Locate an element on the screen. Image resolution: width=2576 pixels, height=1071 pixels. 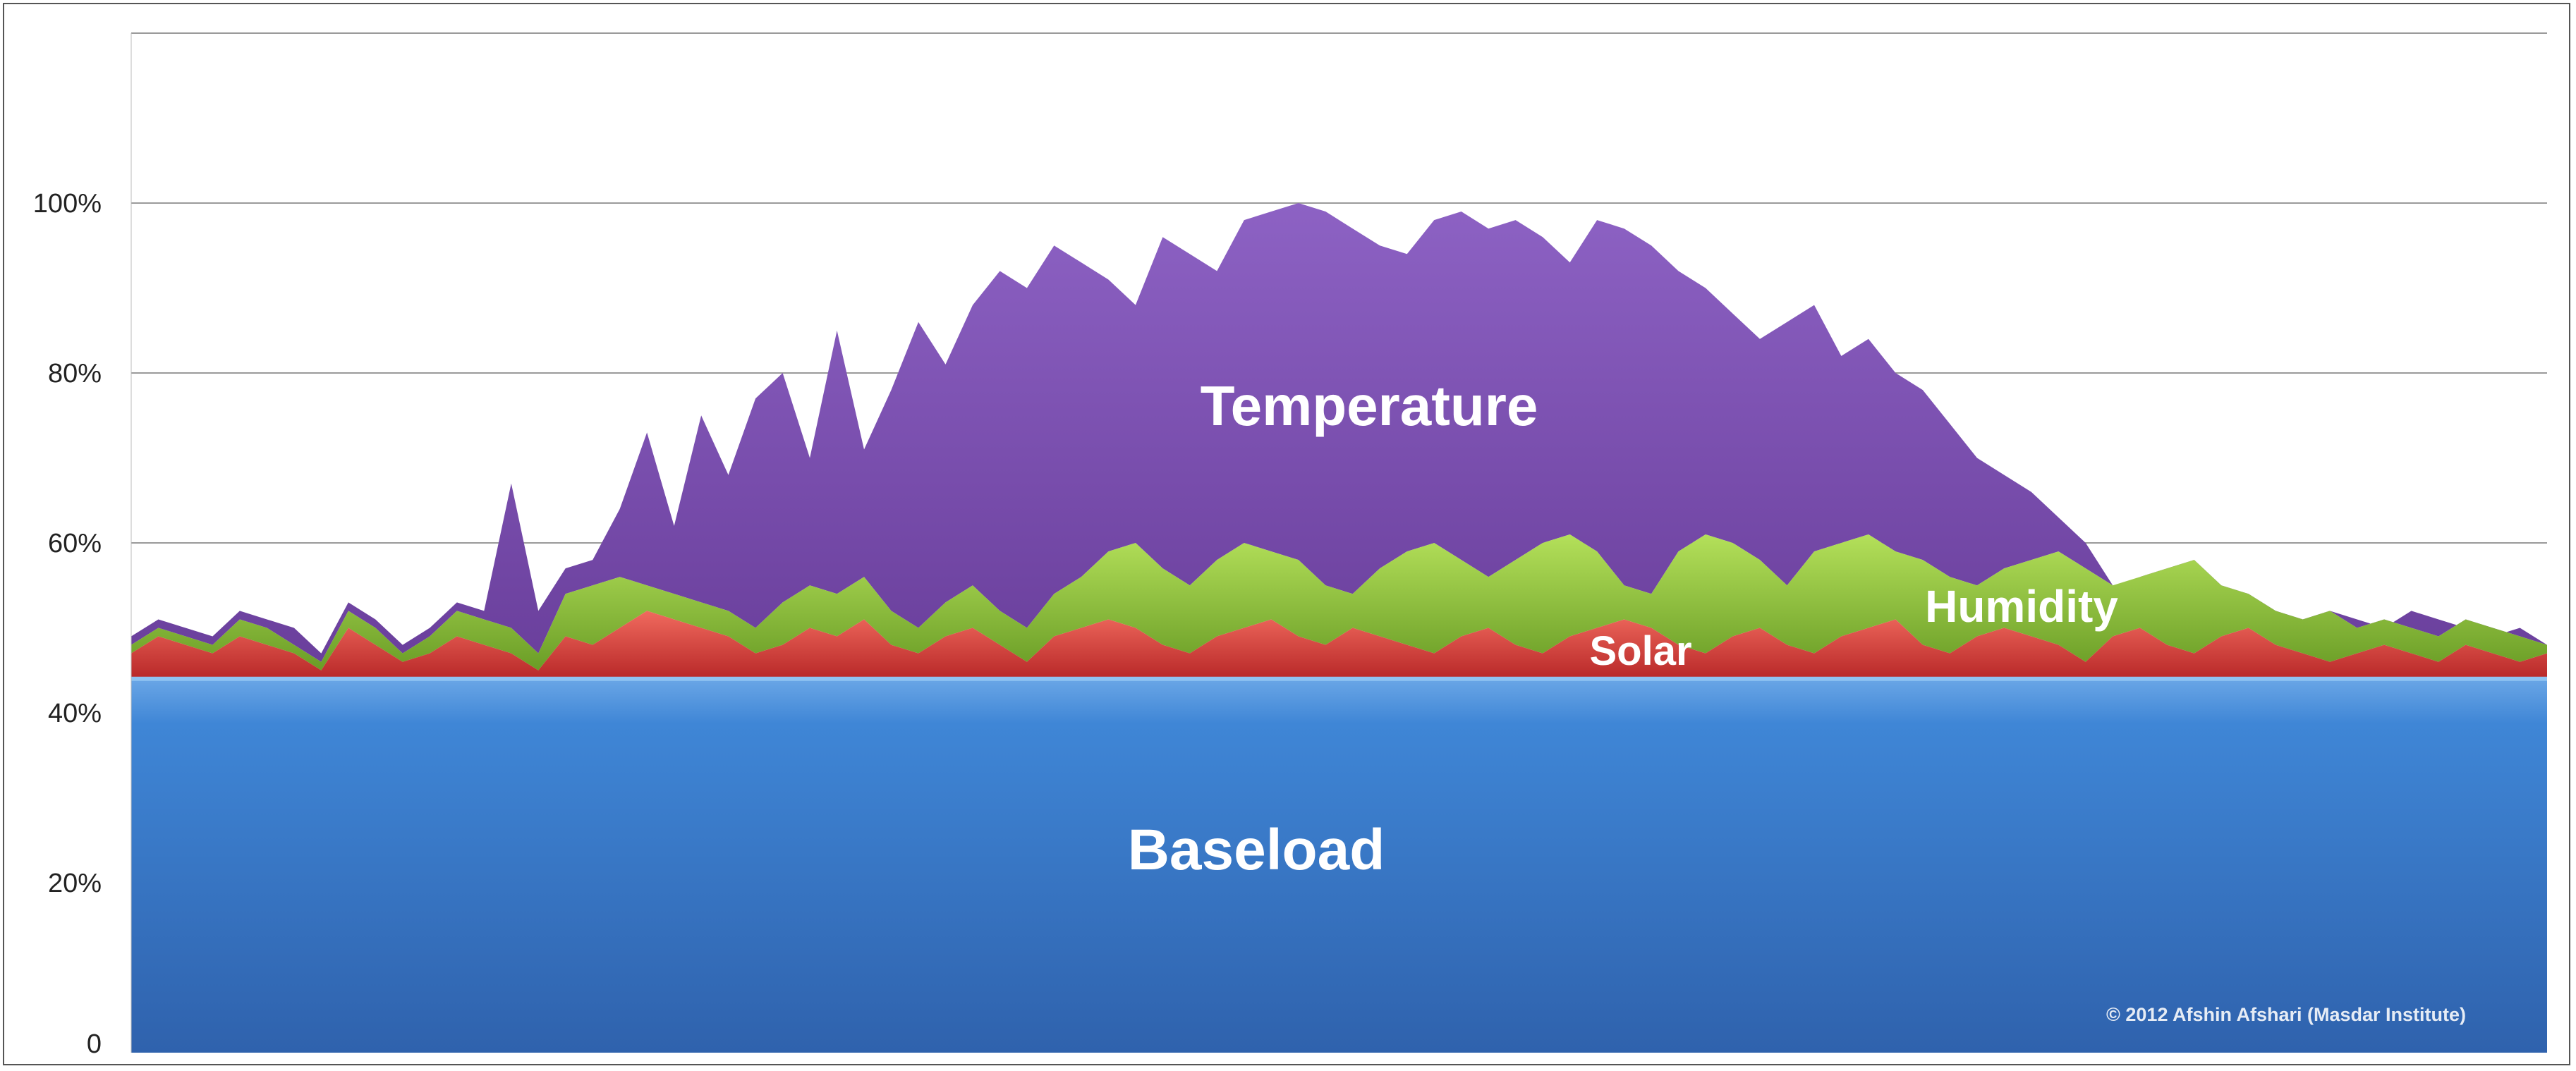
y-tick-label: 20% is located at coordinates (75, 883).